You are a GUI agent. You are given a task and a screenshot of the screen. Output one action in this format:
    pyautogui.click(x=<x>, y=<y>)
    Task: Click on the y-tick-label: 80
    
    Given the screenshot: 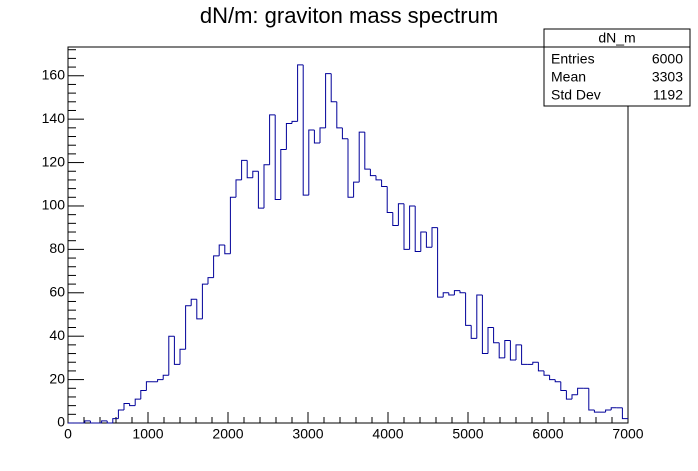 What is the action you would take?
    pyautogui.click(x=57, y=248)
    